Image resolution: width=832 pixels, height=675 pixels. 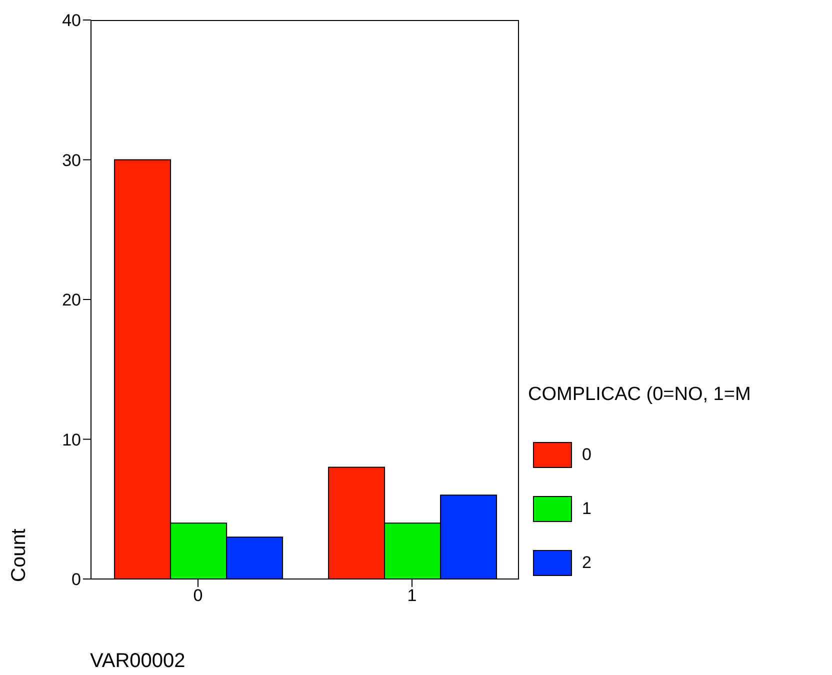 I want to click on legend-title: COMPLICAC (0=NO, 1=M, so click(x=639, y=395).